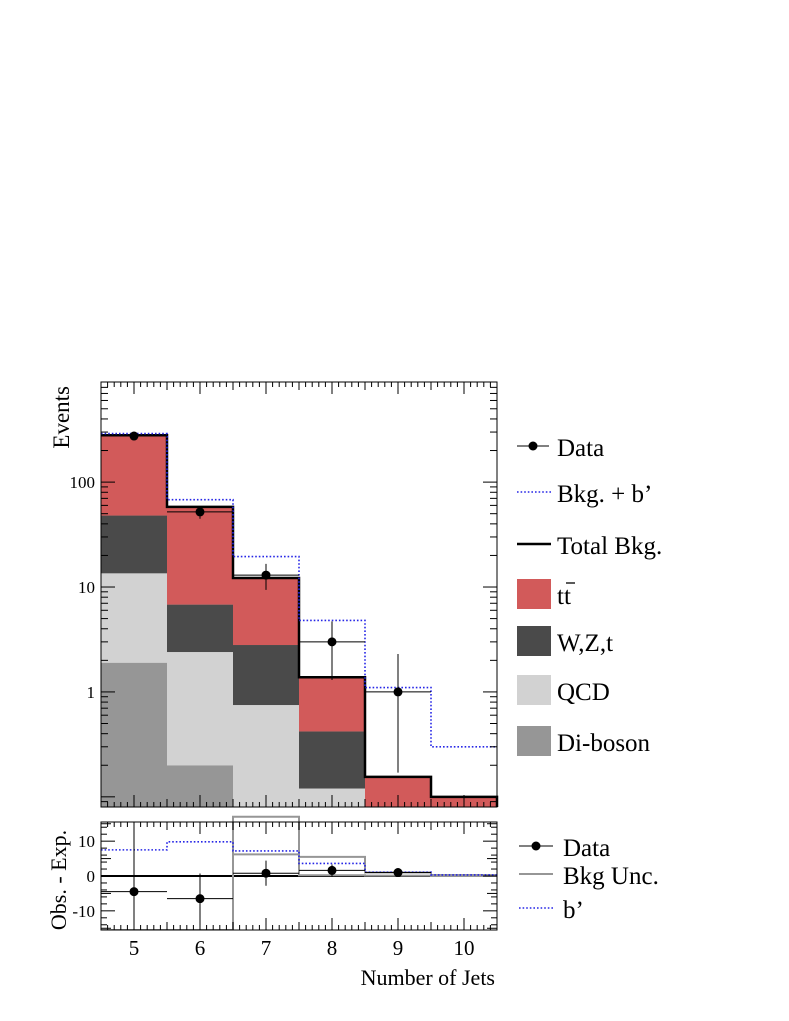 Image resolution: width=789 pixels, height=1021 pixels. What do you see at coordinates (266, 948) in the screenshot?
I see `xtick-label: 7` at bounding box center [266, 948].